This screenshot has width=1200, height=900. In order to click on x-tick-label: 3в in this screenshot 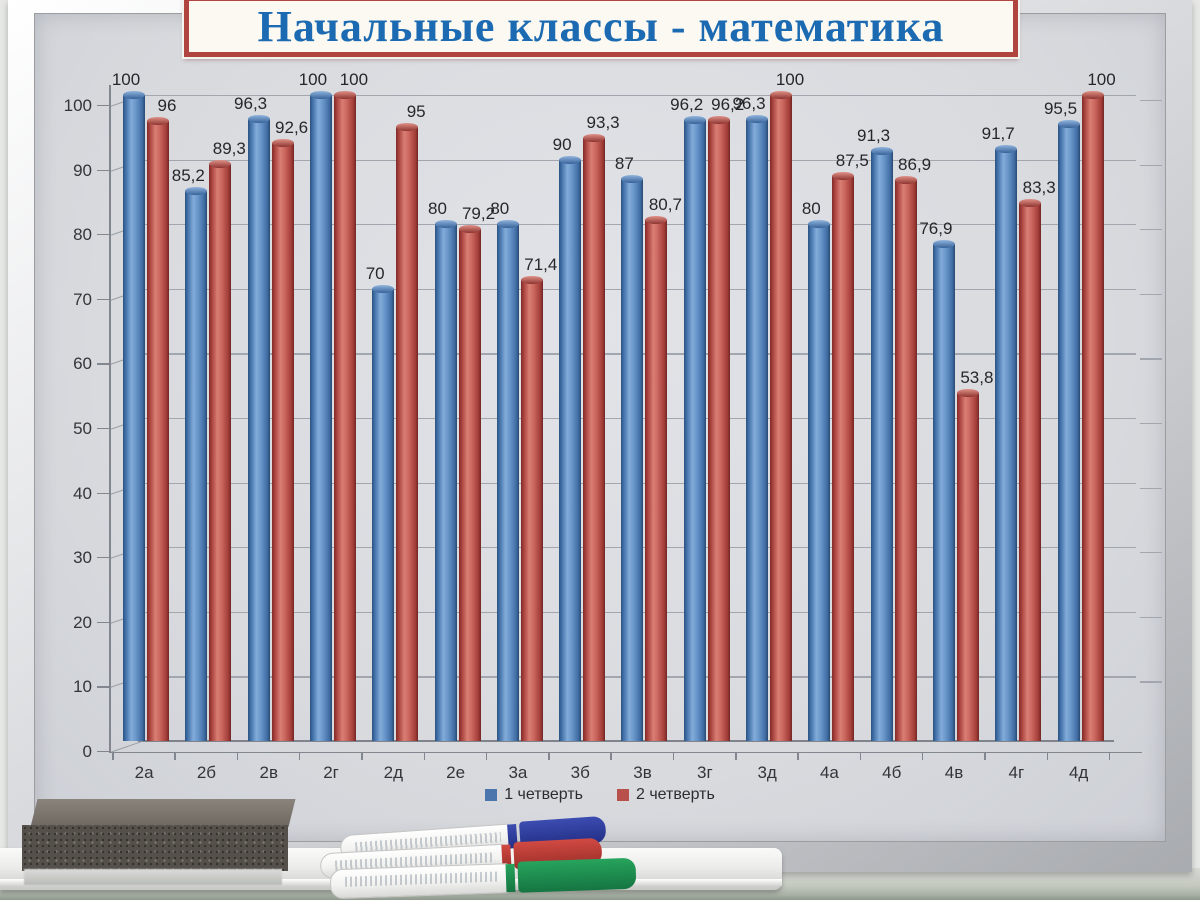, I will do `click(642, 772)`.